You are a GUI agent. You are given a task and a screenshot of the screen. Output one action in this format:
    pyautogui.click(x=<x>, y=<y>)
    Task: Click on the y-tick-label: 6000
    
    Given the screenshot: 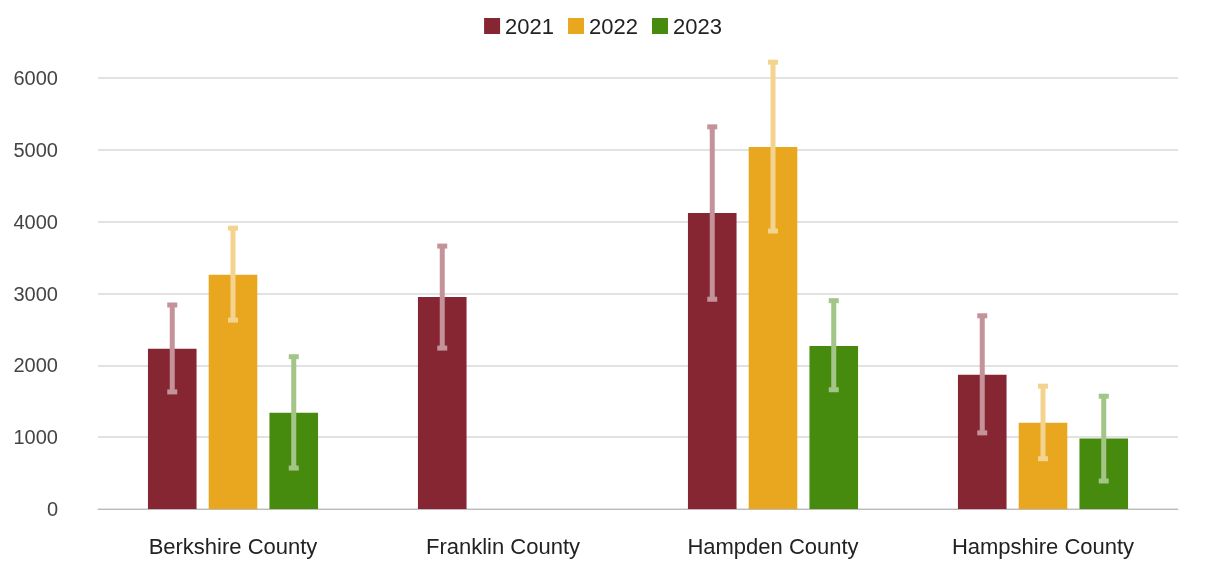 What is the action you would take?
    pyautogui.click(x=35, y=78)
    